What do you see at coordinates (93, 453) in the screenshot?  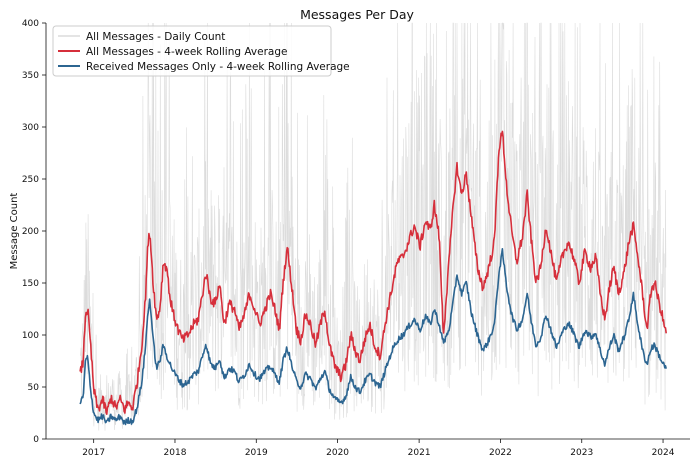 I see `x-tick-label: 2017` at bounding box center [93, 453].